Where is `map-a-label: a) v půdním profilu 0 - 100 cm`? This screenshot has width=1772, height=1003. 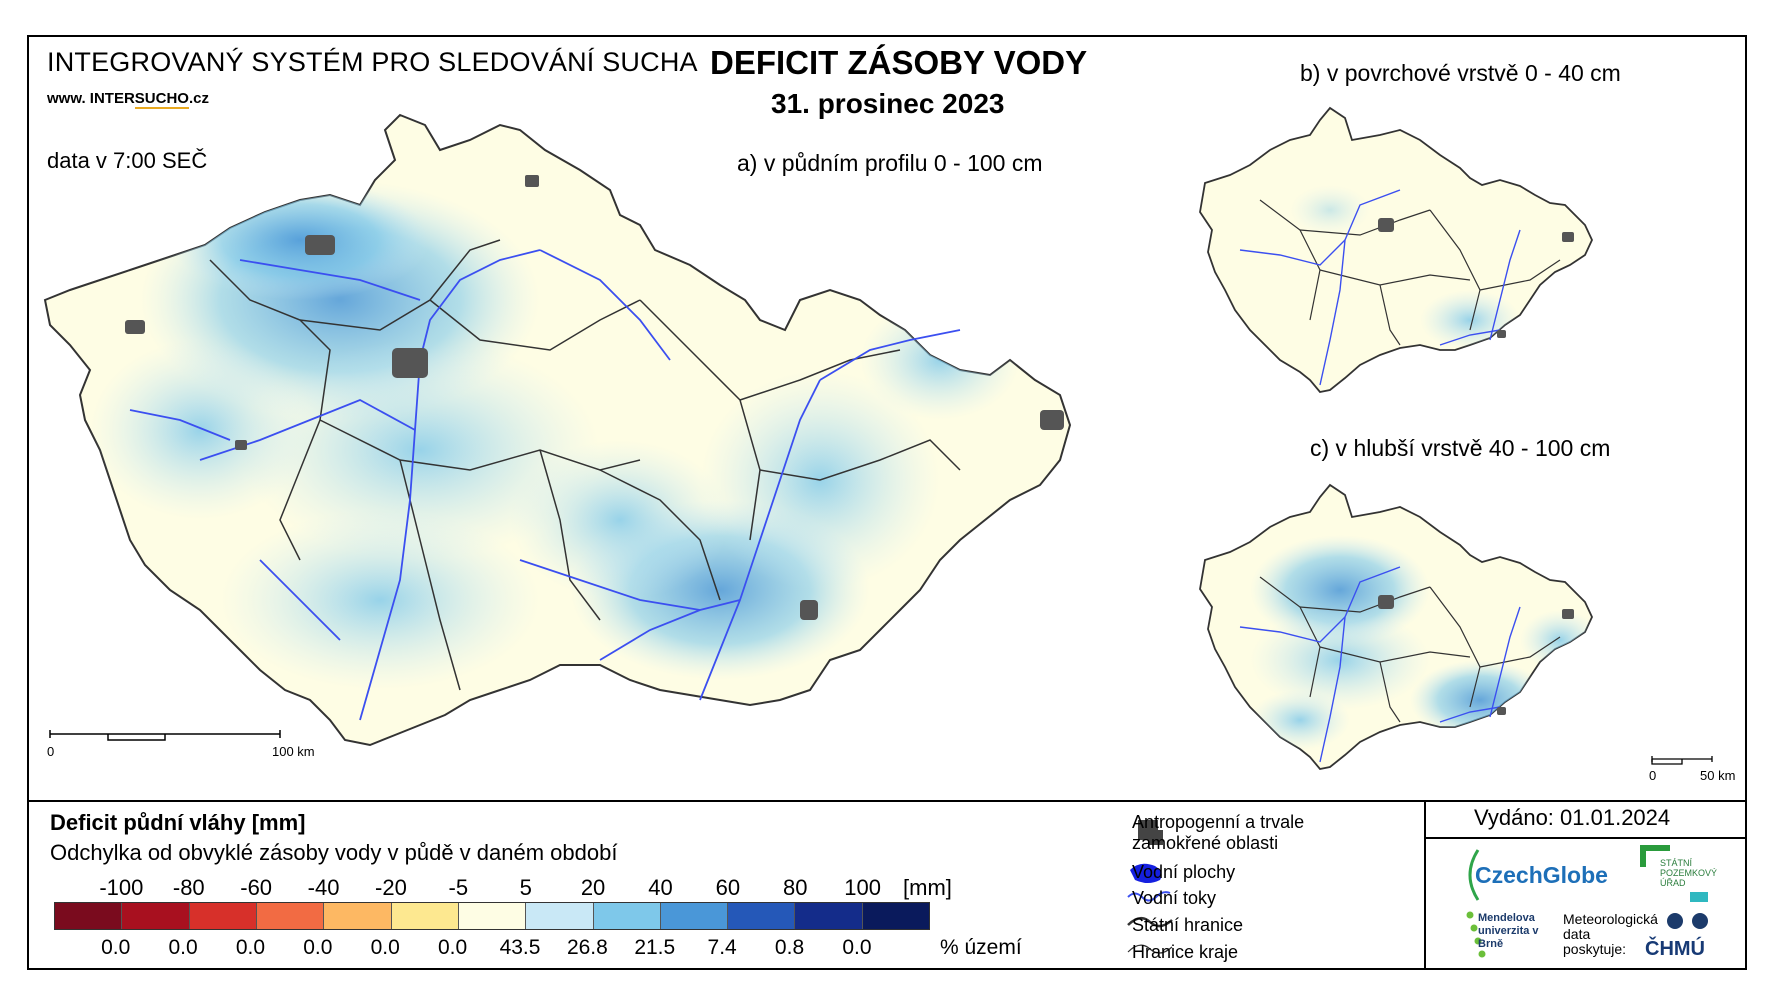
map-a-label: a) v půdním profilu 0 - 100 cm is located at coordinates (890, 163).